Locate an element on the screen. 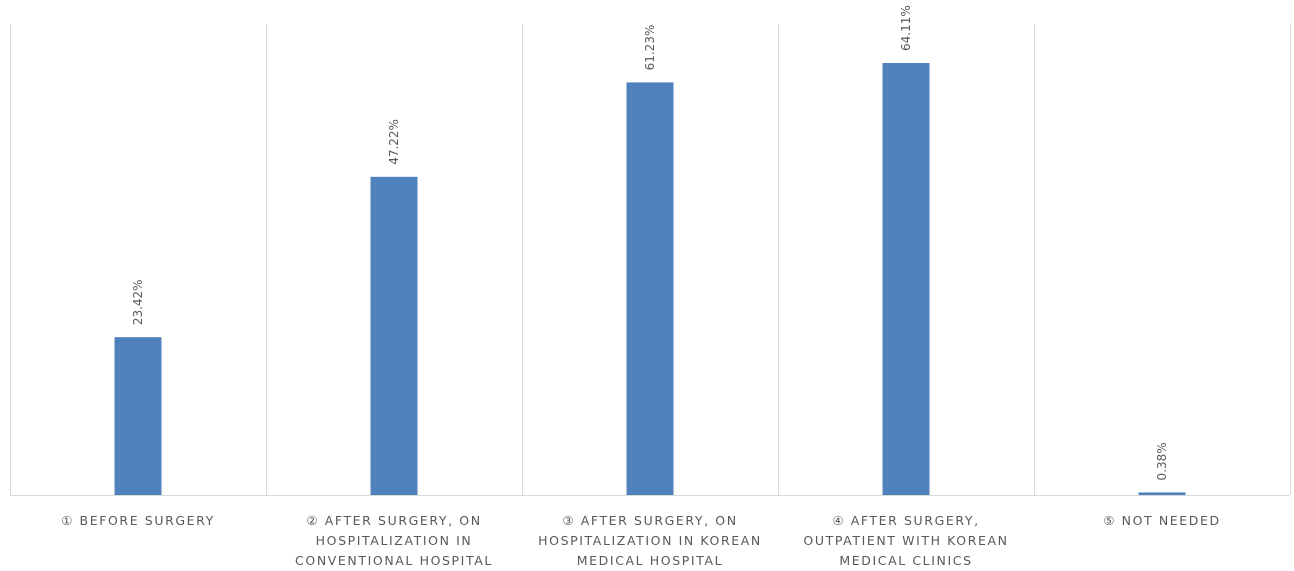 This screenshot has width=1294, height=571. category-label-1: ① BEFORE SURGERY is located at coordinates (138, 520).